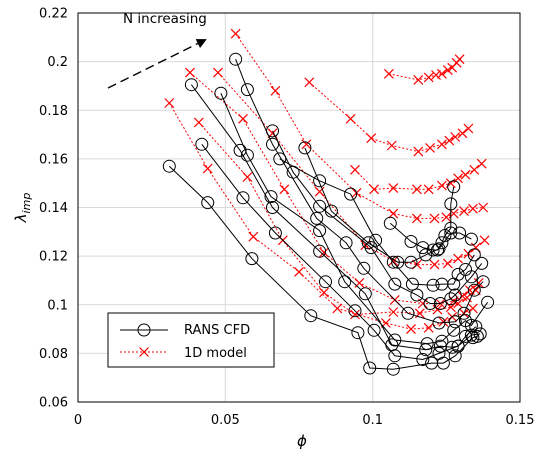 This screenshot has height=458, width=550. Describe the element at coordinates (53, 14) in the screenshot. I see `y-tick-label: 0.22` at that location.